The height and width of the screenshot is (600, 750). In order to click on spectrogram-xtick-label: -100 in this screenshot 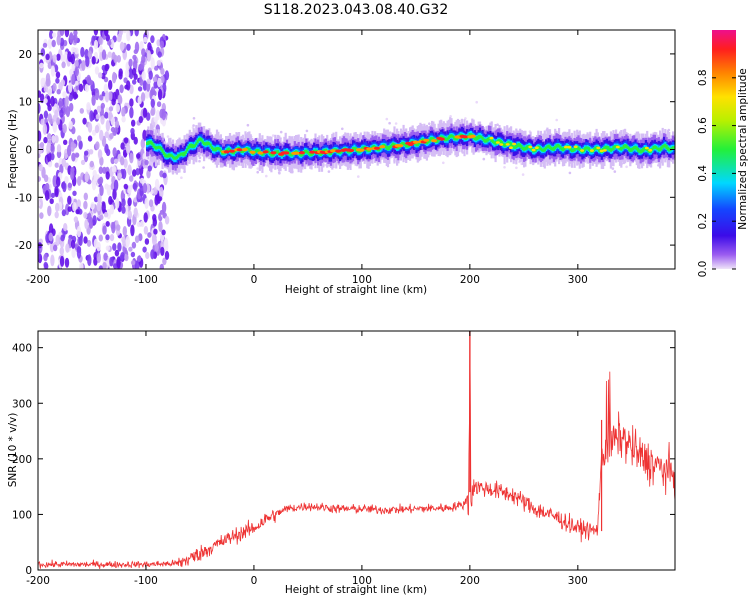, I will do `click(146, 280)`.